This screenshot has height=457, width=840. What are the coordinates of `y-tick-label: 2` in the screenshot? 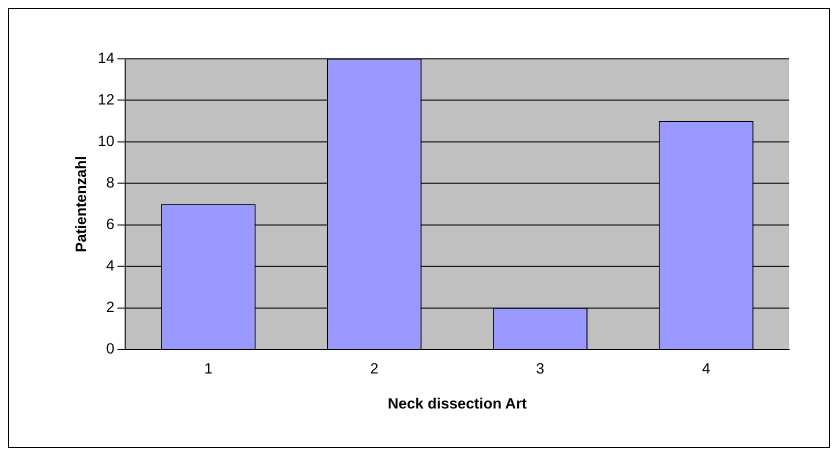 It's located at (110, 307).